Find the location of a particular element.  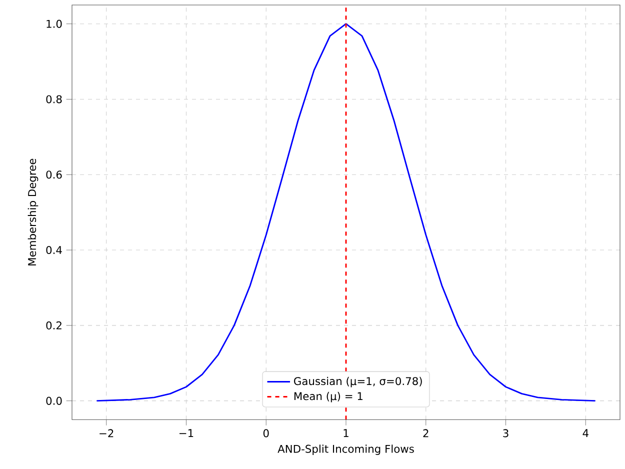

ref-line-label: Mean (μ) = 1 is located at coordinates (328, 397).